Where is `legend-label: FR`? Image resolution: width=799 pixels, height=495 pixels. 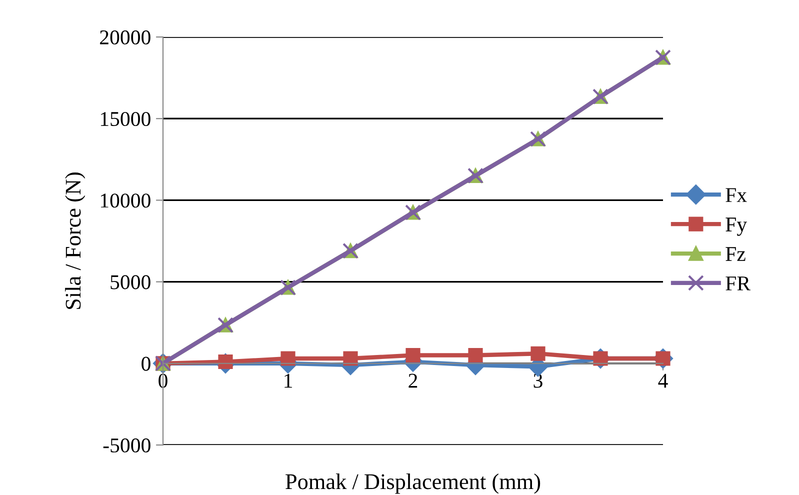
legend-label: FR is located at coordinates (738, 283).